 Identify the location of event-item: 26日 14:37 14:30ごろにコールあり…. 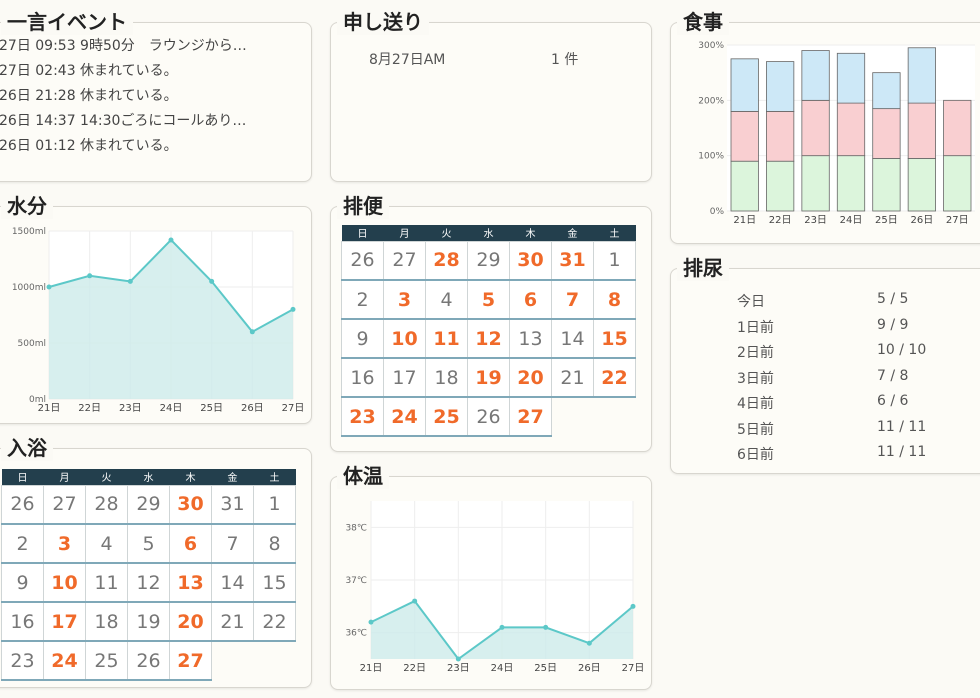
(123, 121).